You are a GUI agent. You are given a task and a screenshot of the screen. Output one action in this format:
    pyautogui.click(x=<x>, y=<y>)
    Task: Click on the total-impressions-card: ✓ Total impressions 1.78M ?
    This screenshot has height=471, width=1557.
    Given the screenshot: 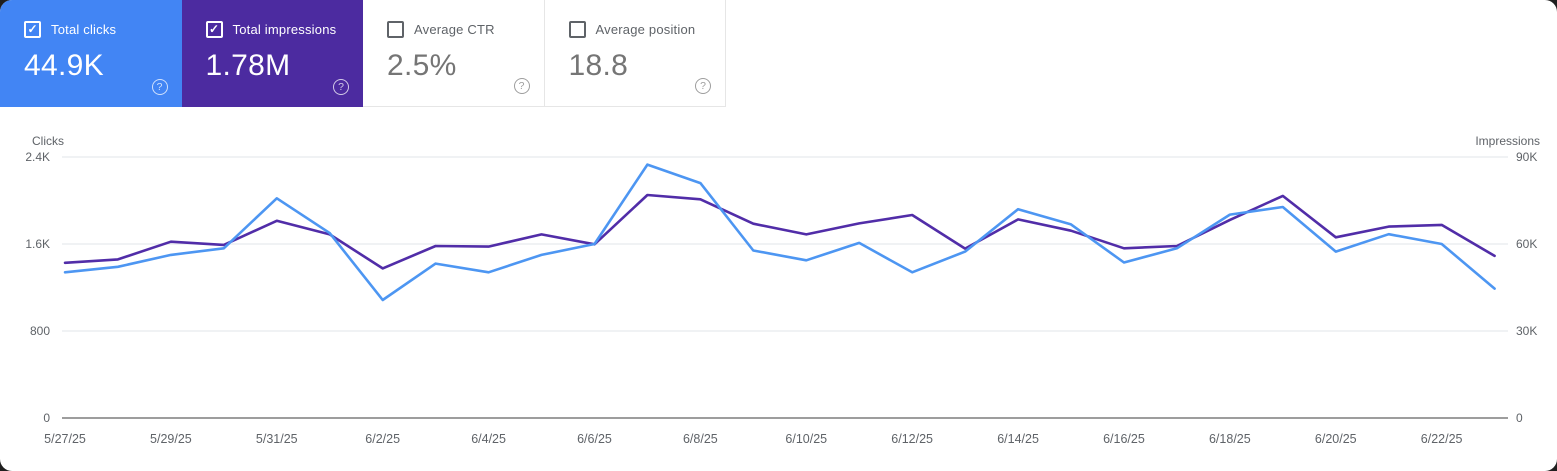 What is the action you would take?
    pyautogui.click(x=272, y=53)
    